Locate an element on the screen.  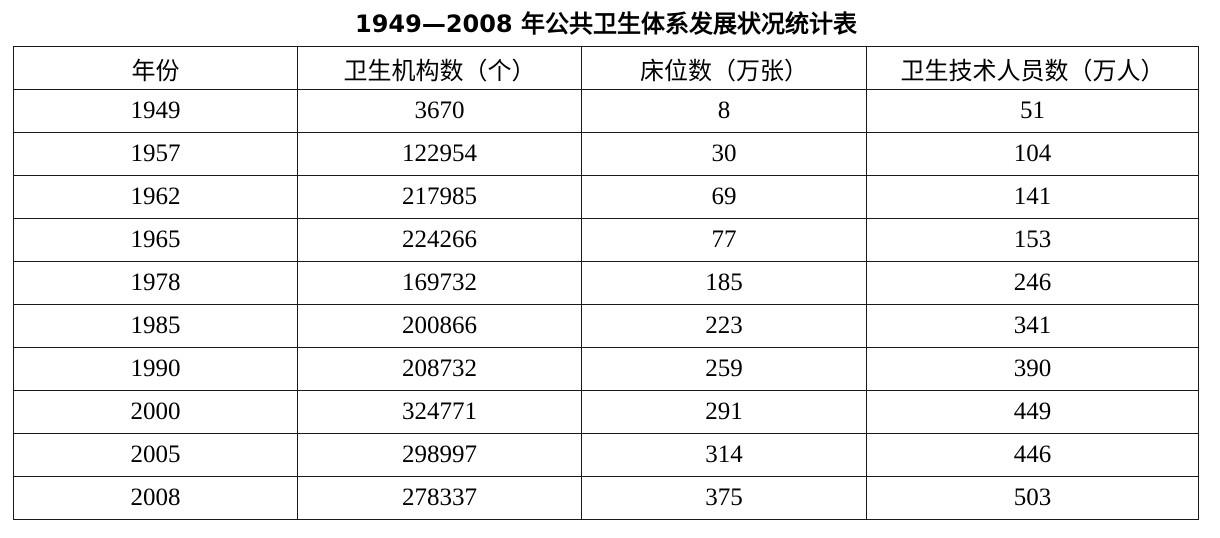
table-row: 2000 324771 291 449 is located at coordinates (606, 412).